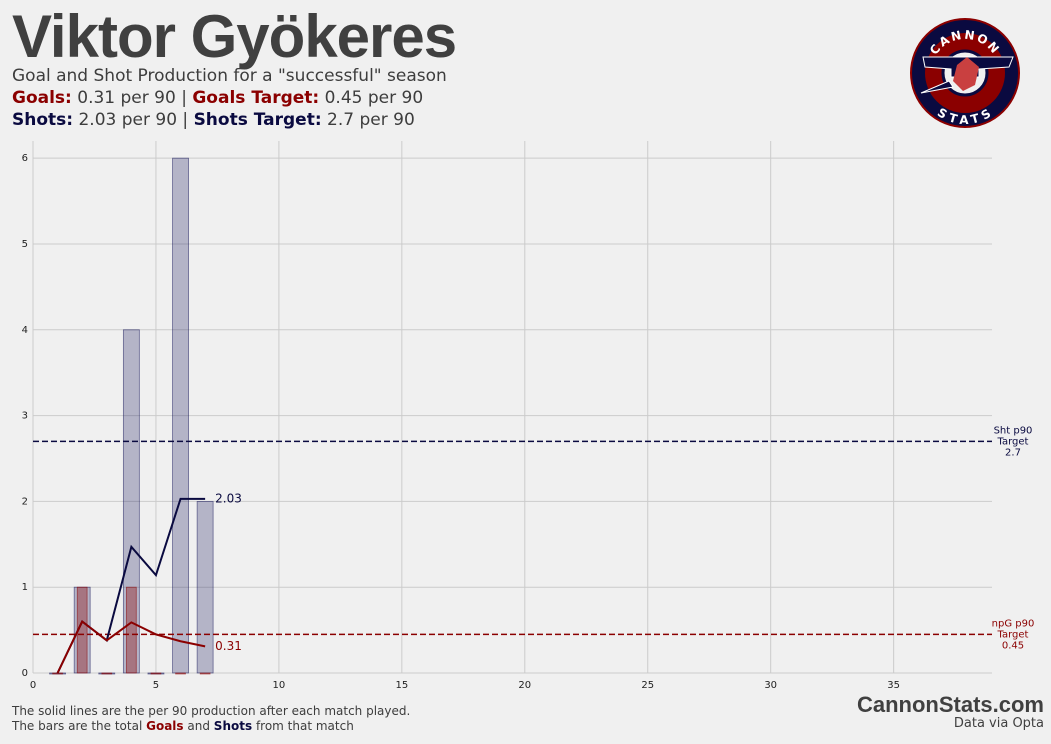 The image size is (1051, 744). Describe the element at coordinates (42, 98) in the screenshot. I see `goals-label: Goals:` at that location.